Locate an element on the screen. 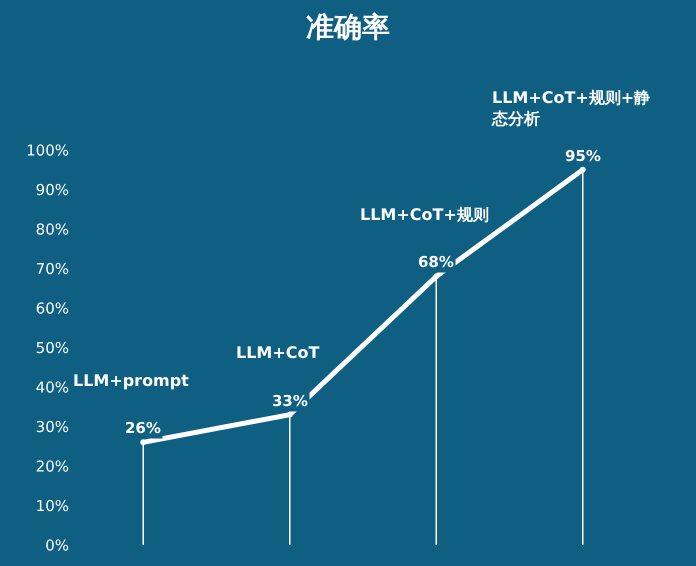 The image size is (696, 566). x-tick-label: LLM+prompt is located at coordinates (131, 380).